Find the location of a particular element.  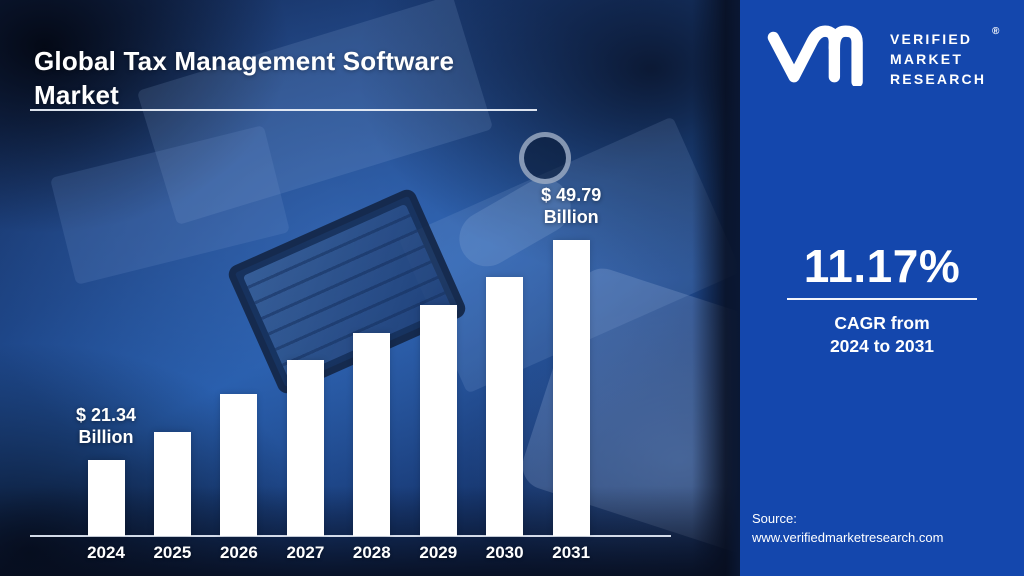

page-title: Global Tax Management Software Market is located at coordinates (244, 78).